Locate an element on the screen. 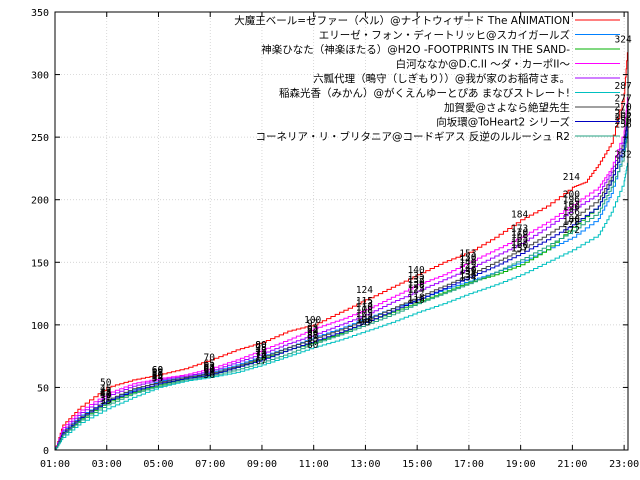 Image resolution: width=640 pixels, height=480 pixels. data-label: 180 is located at coordinates (571, 220).